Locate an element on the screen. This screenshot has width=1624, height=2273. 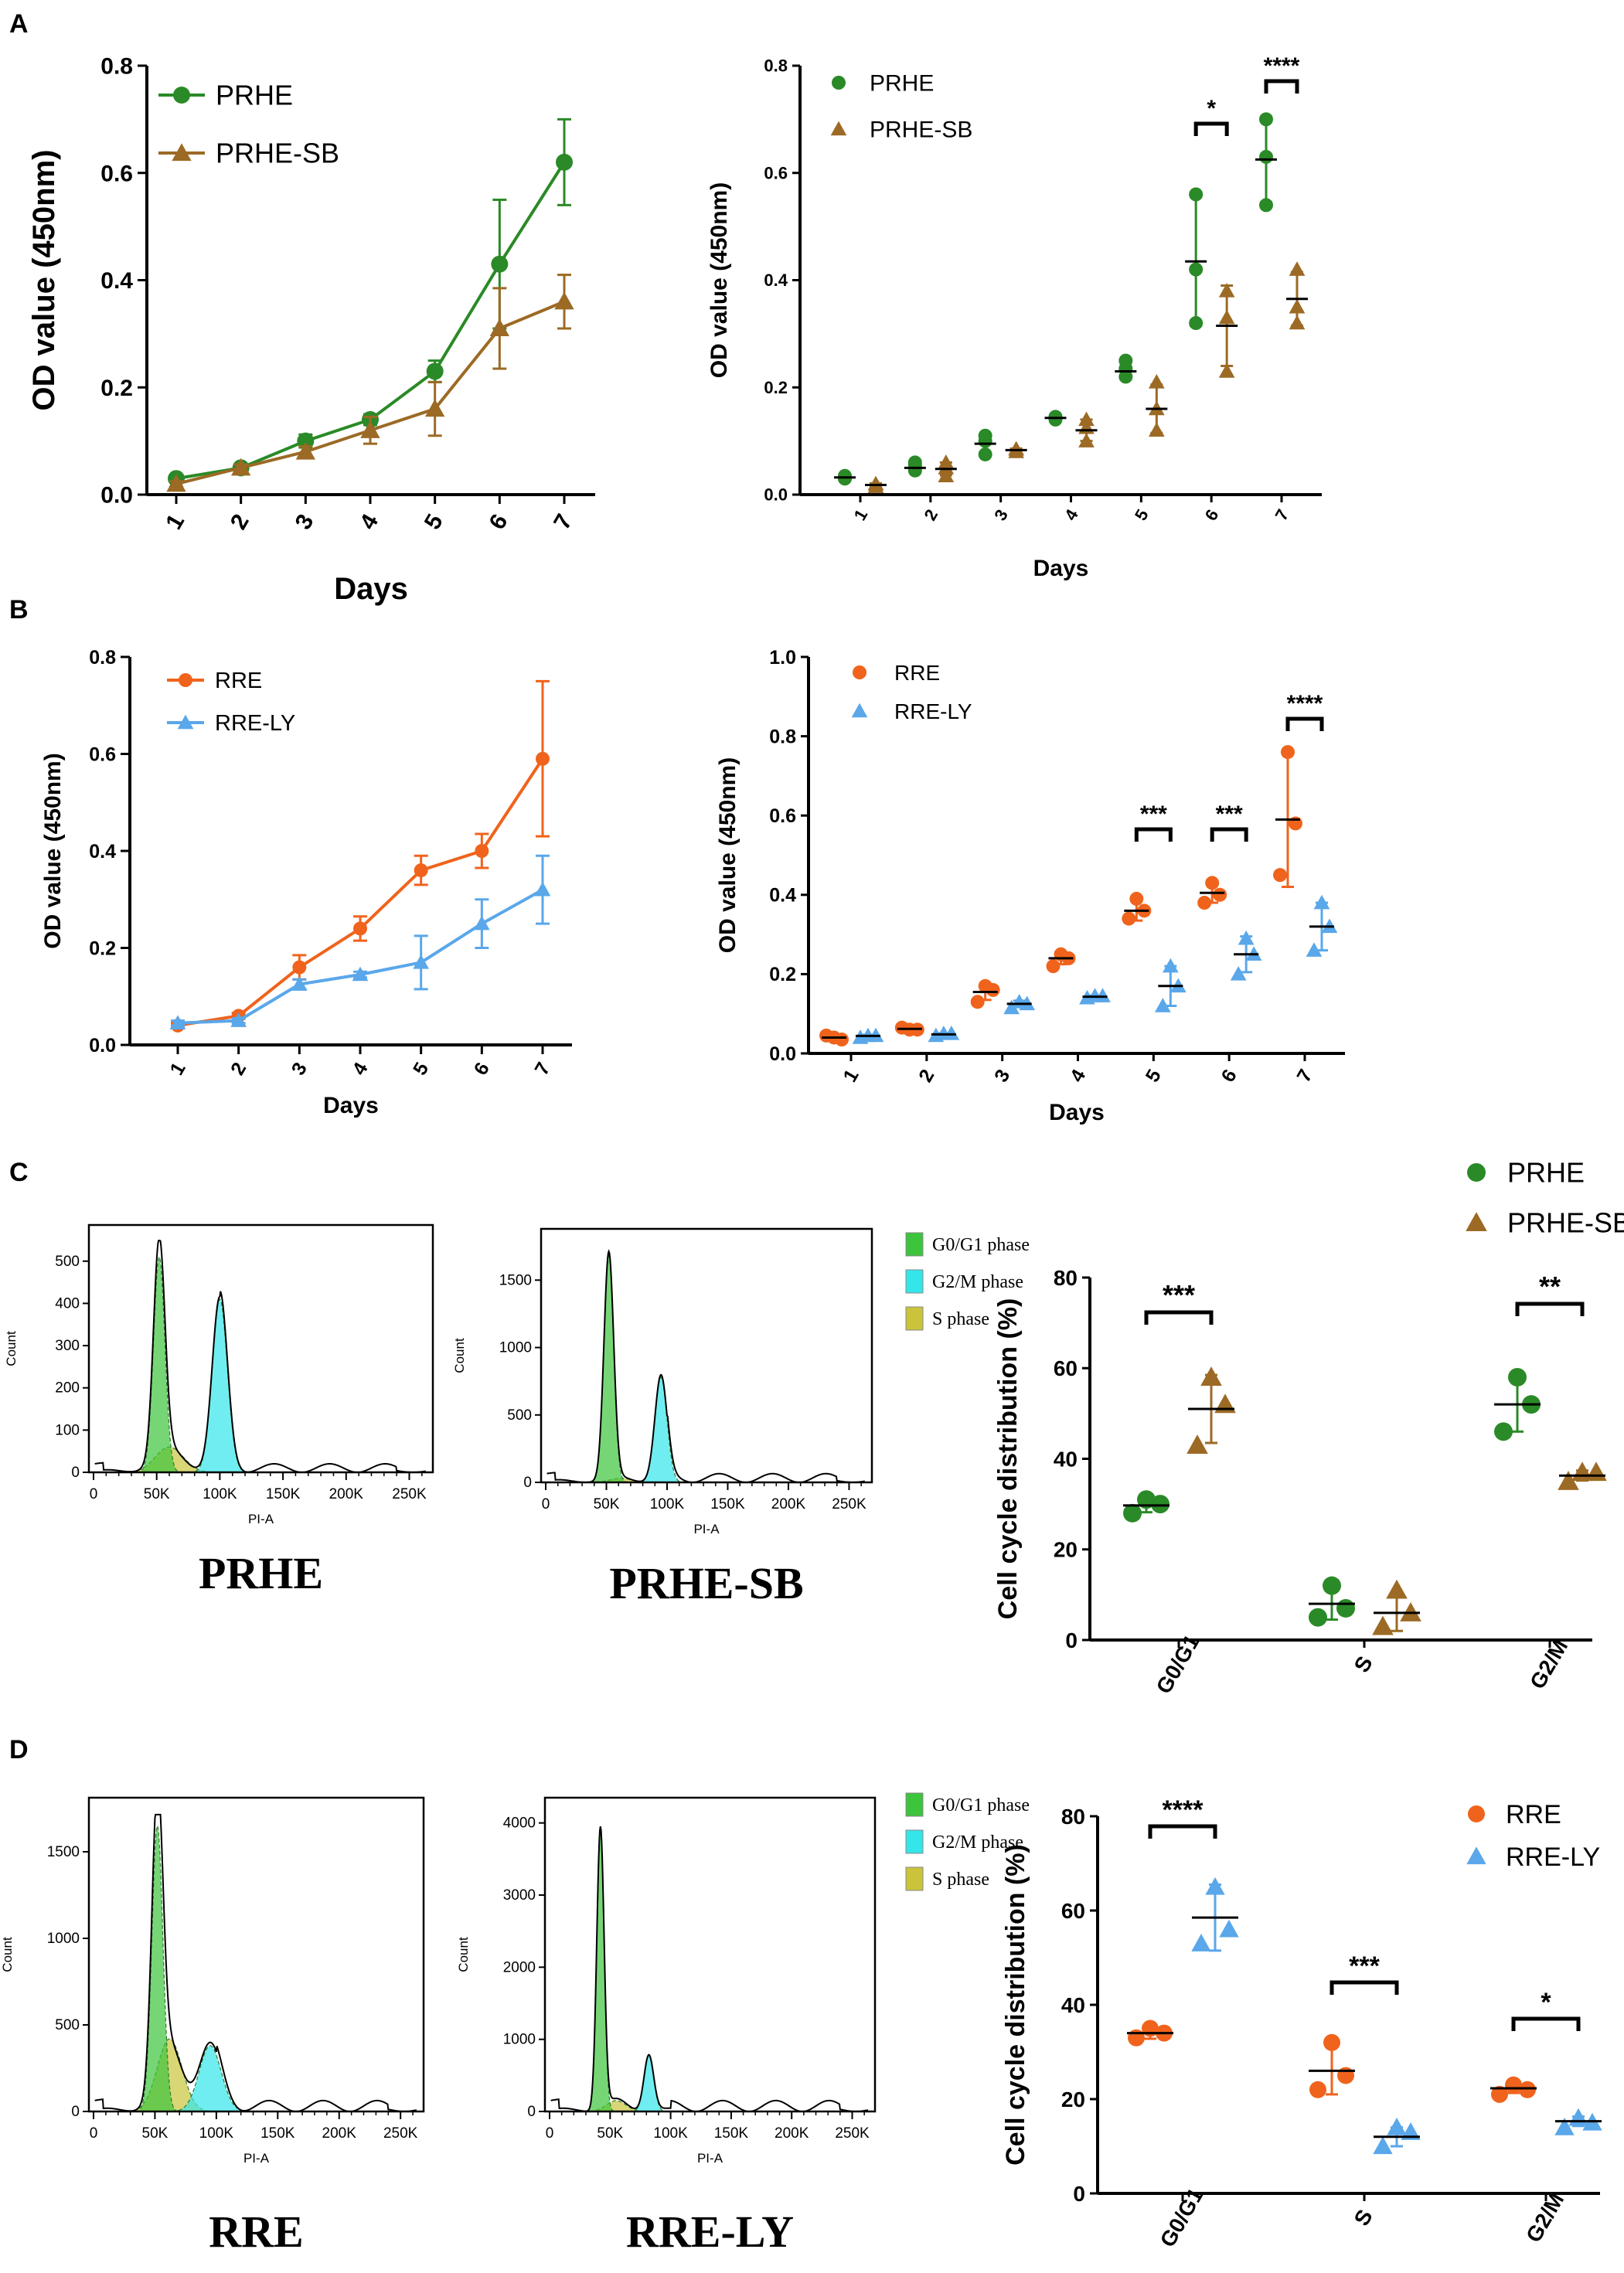
legend-label: RRE is located at coordinates (238, 681).